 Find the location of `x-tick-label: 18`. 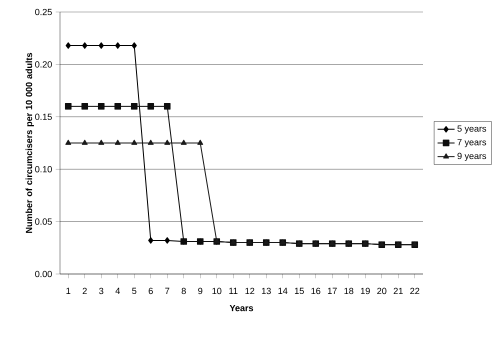

x-tick-label: 18 is located at coordinates (349, 291).